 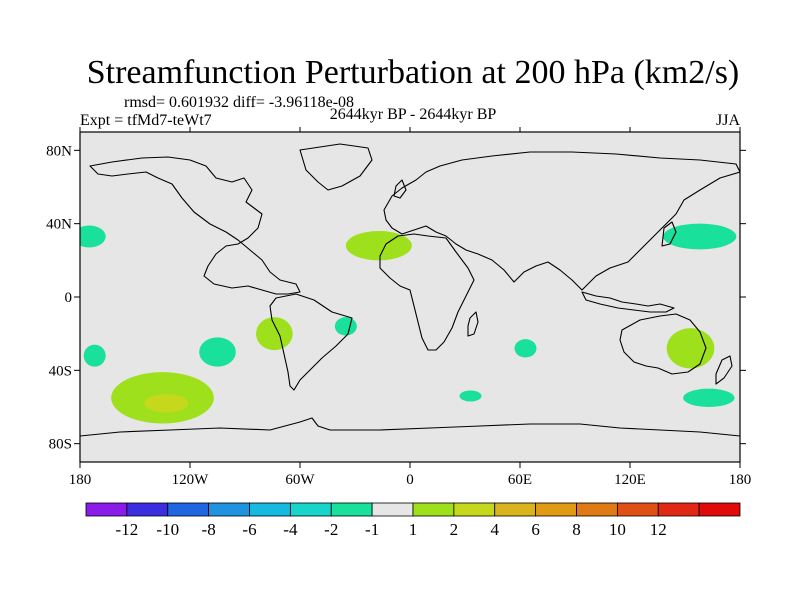 What do you see at coordinates (413, 529) in the screenshot?
I see `colorbar-label: 1` at bounding box center [413, 529].